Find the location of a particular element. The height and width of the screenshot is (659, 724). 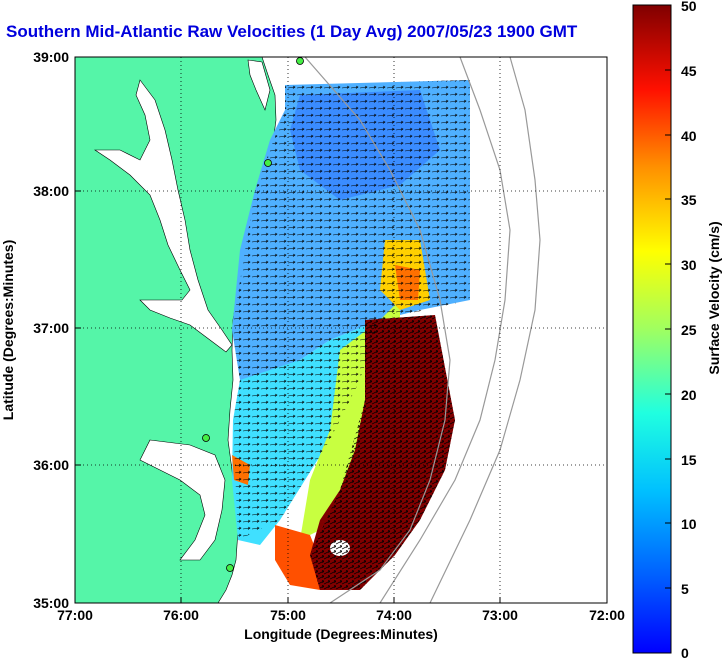

y-tick-label: 38:00 is located at coordinates (51, 191).